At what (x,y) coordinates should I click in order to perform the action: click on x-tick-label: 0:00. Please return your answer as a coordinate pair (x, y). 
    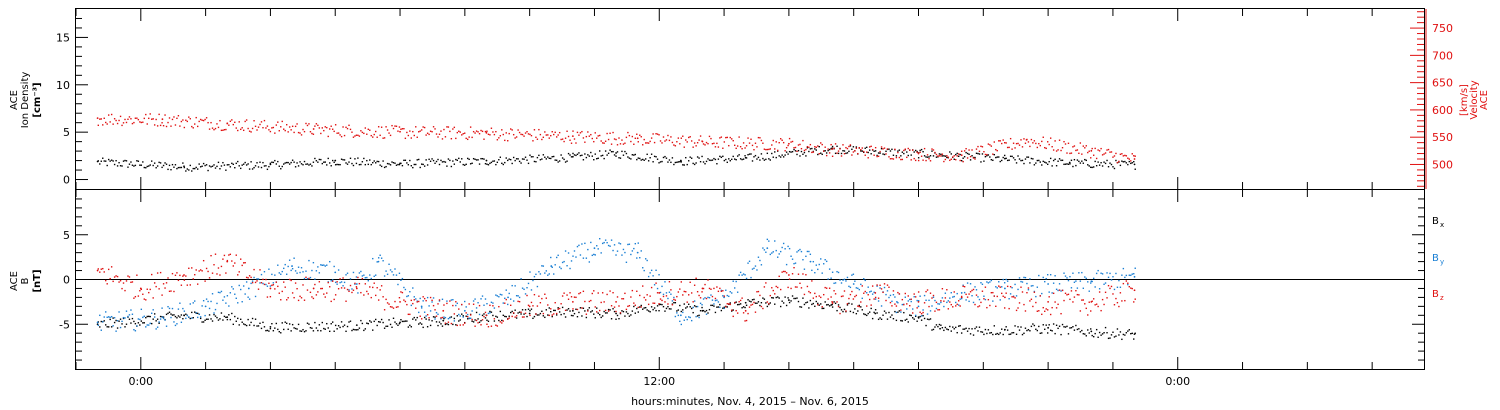
    Looking at the image, I should click on (140, 381).